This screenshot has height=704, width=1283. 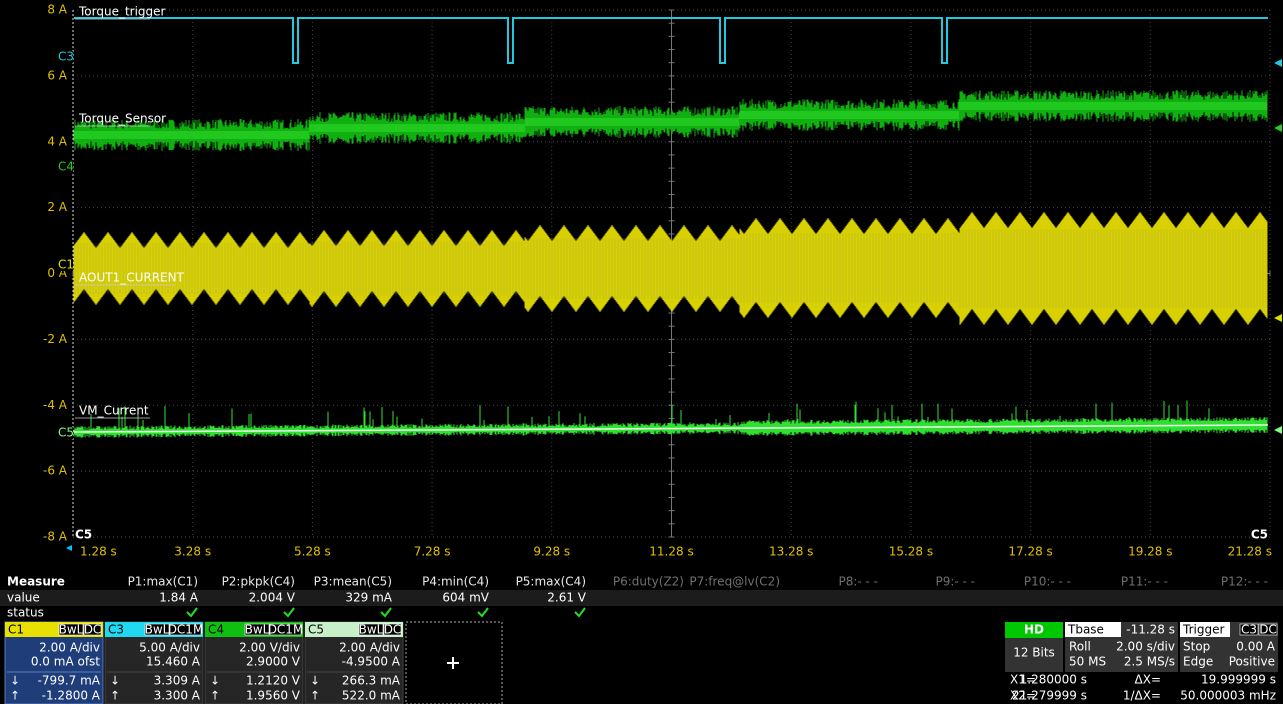 I want to click on hd-header, so click(x=1034, y=630).